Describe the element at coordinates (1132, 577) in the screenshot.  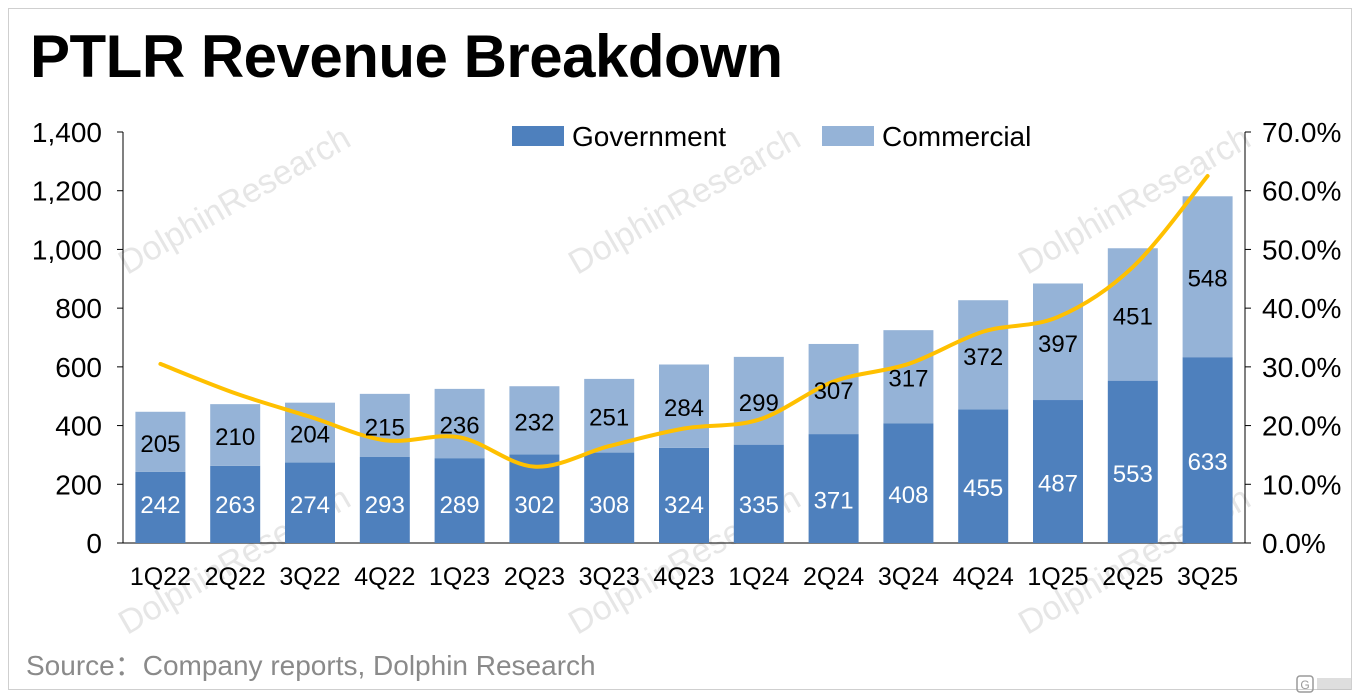
I see `x-tick-label: 2Q25` at that location.